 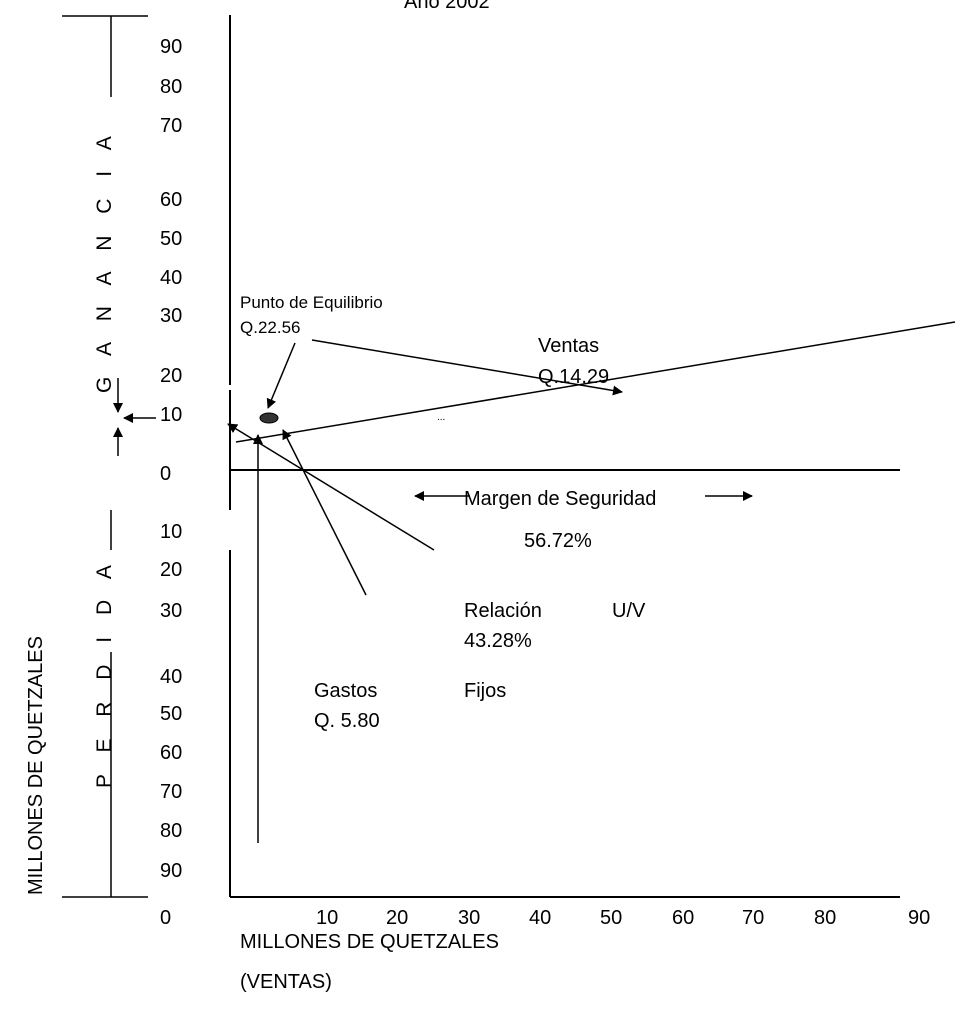 I want to click on chart-title: Año 2002, so click(x=447, y=6).